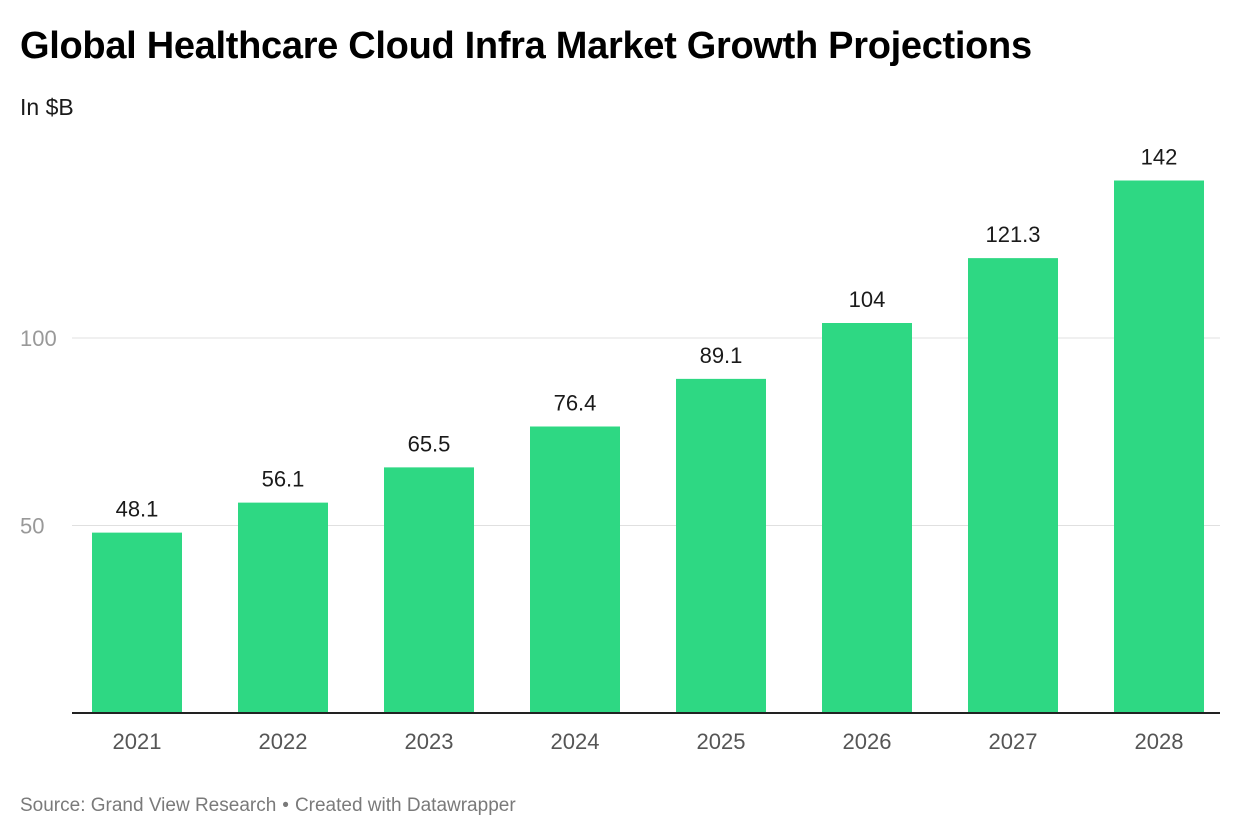  I want to click on x-tick-label: 2023, so click(429, 741).